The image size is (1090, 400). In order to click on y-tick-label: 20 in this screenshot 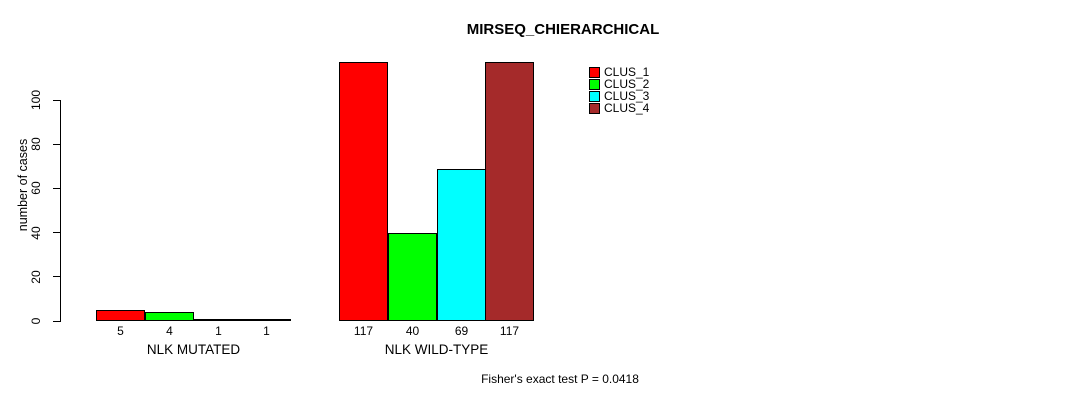, I will do `click(36, 277)`.